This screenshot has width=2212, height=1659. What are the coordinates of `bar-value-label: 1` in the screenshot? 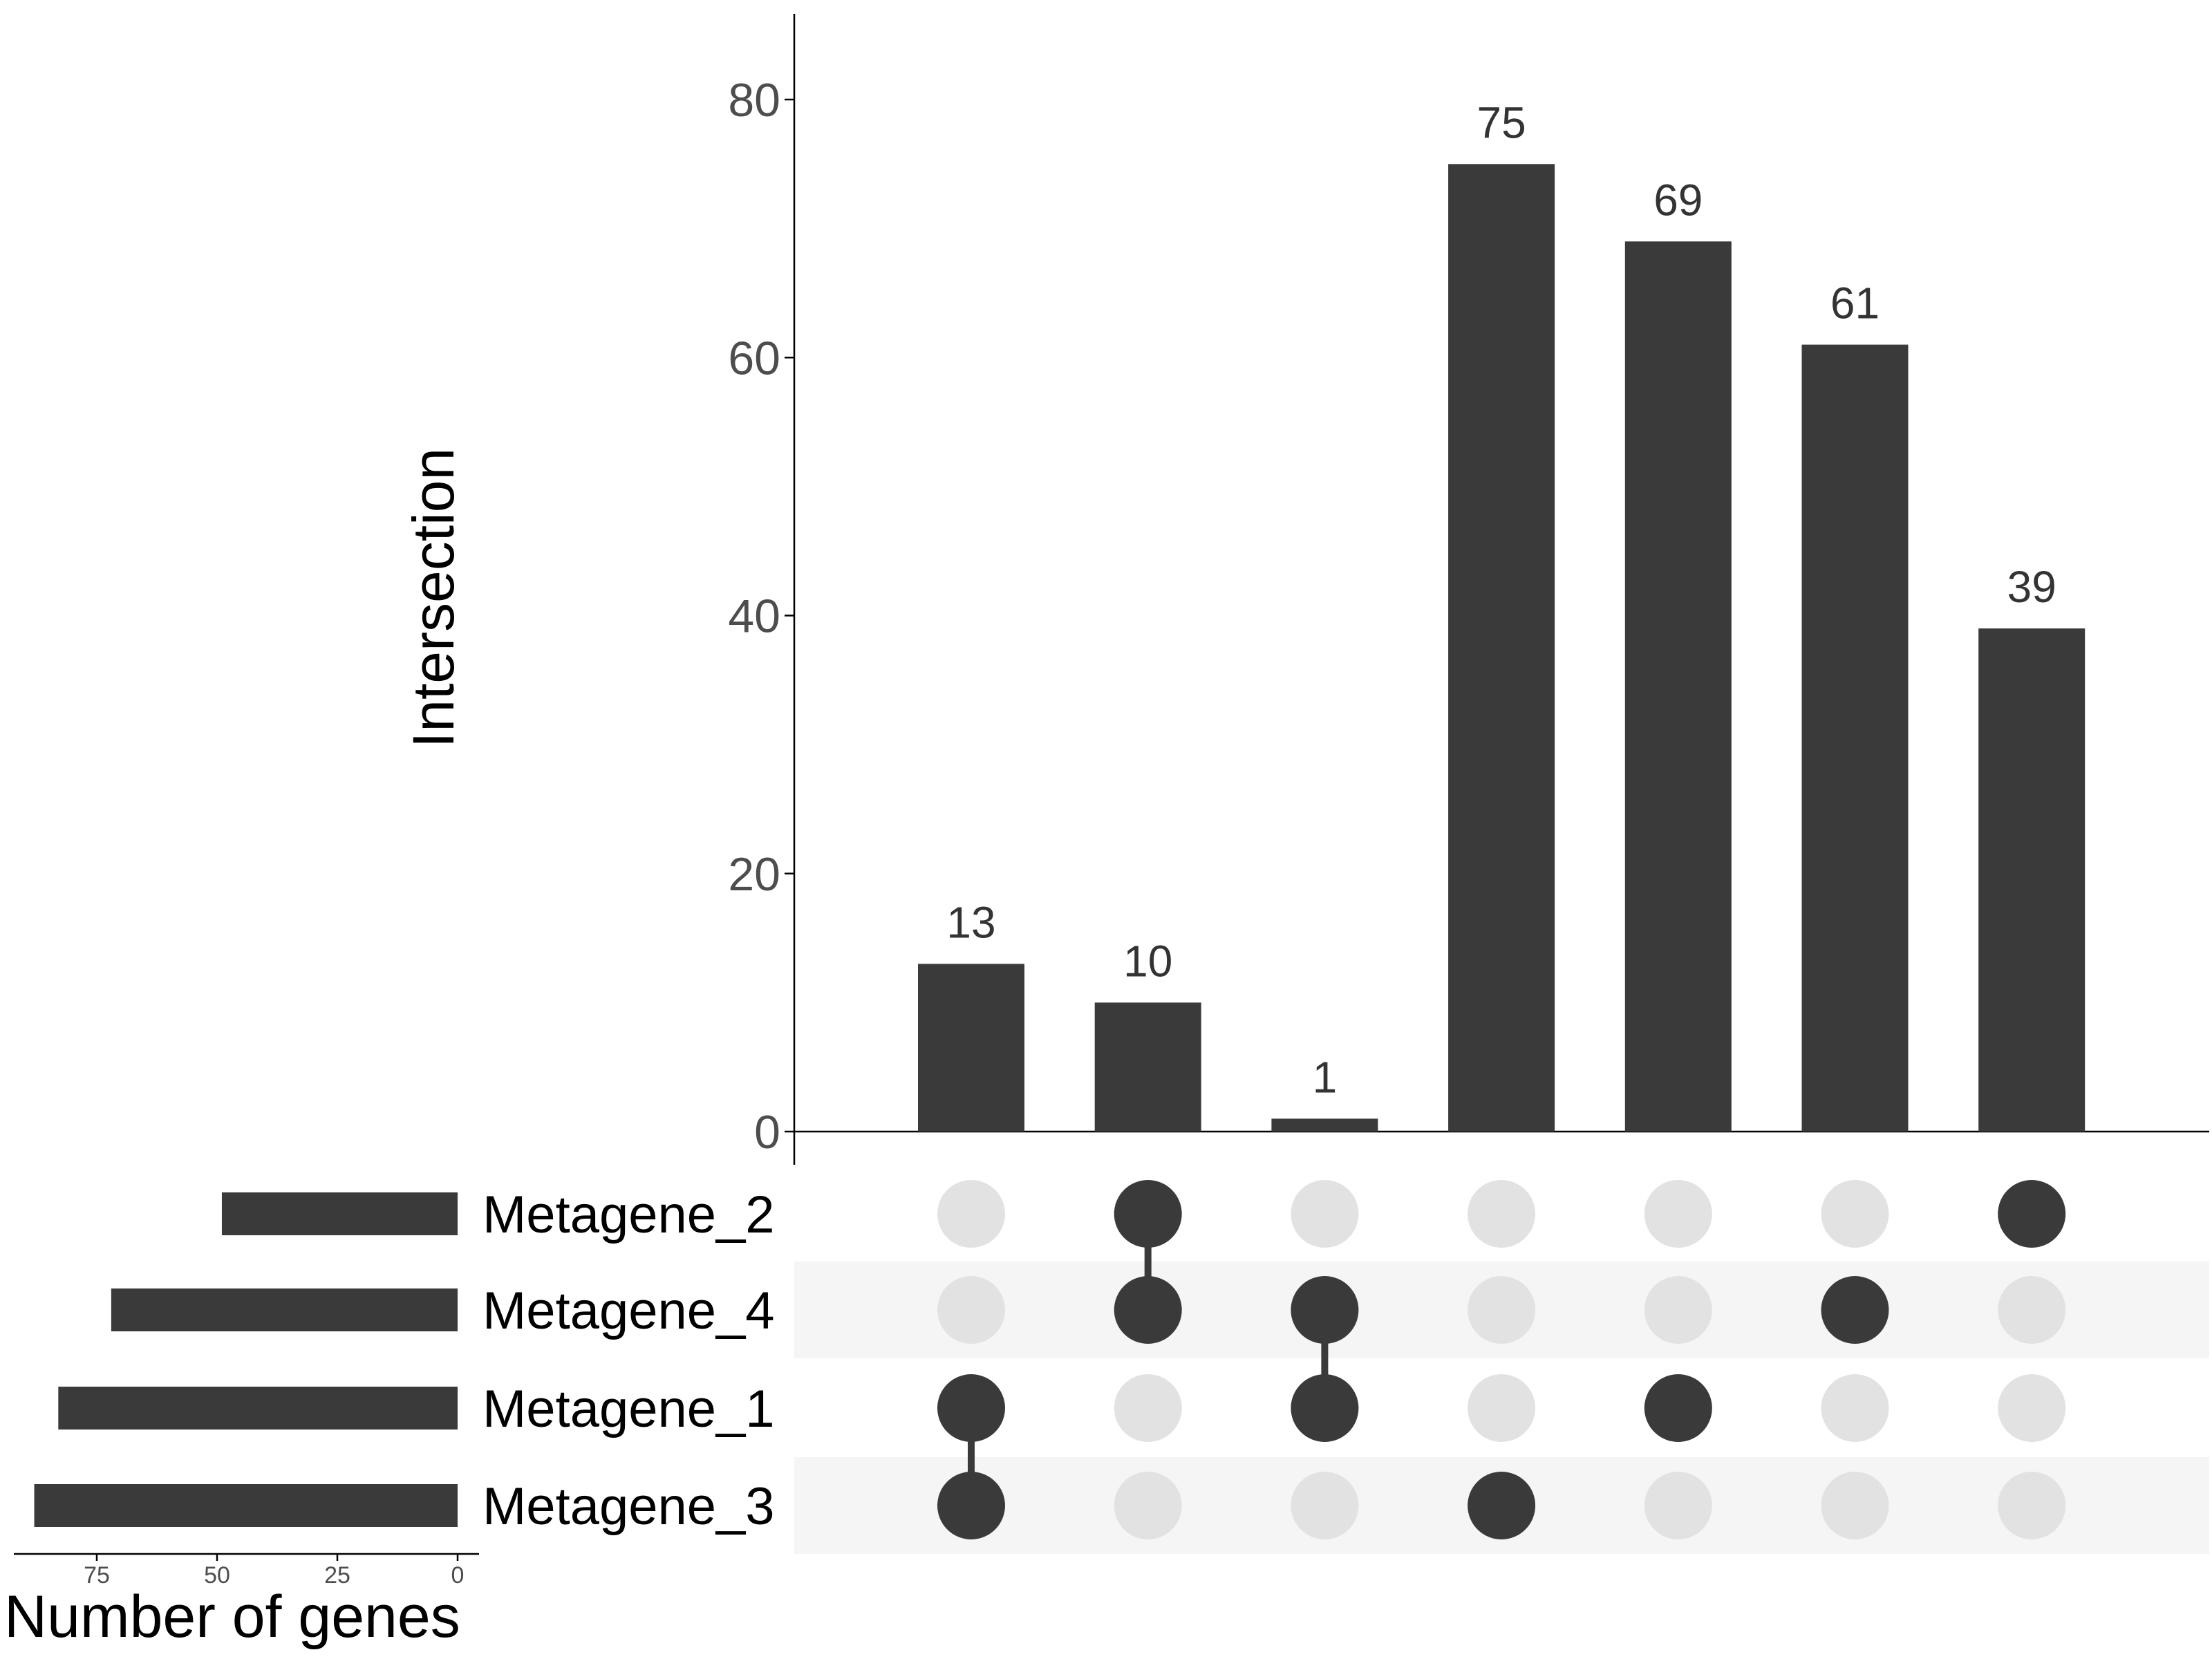 It's located at (1325, 1077).